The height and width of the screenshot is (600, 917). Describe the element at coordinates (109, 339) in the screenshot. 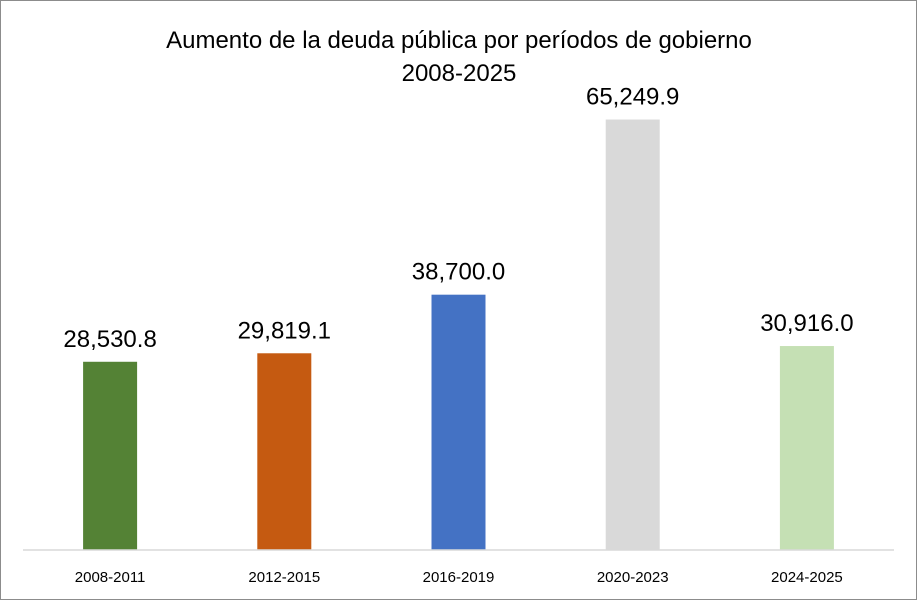

I see `data-label-2008-2011: 28,530.8` at that location.